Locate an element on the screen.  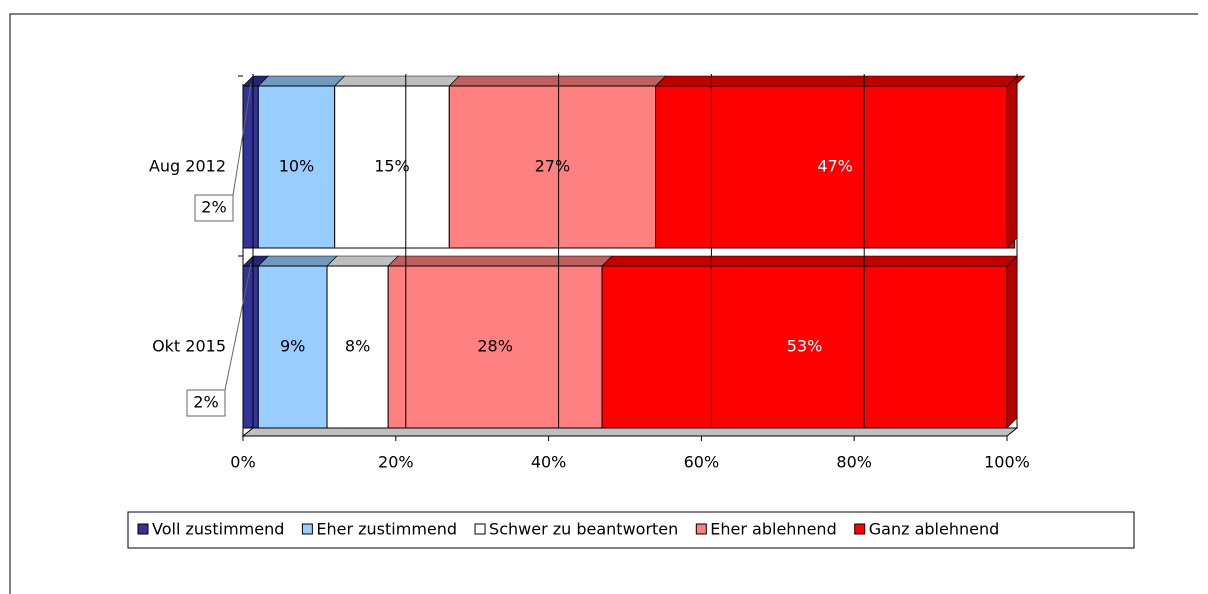
data-label: 15% is located at coordinates (392, 166).